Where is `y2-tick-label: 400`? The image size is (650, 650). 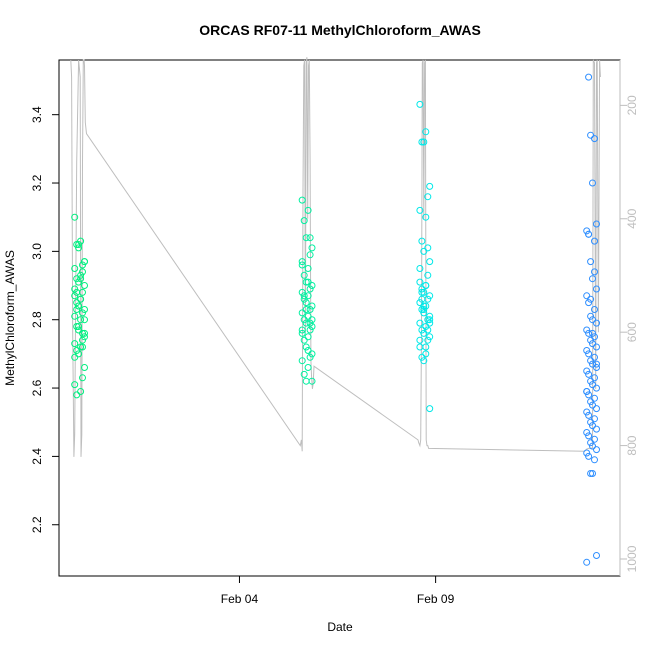 y2-tick-label: 400 is located at coordinates (632, 218).